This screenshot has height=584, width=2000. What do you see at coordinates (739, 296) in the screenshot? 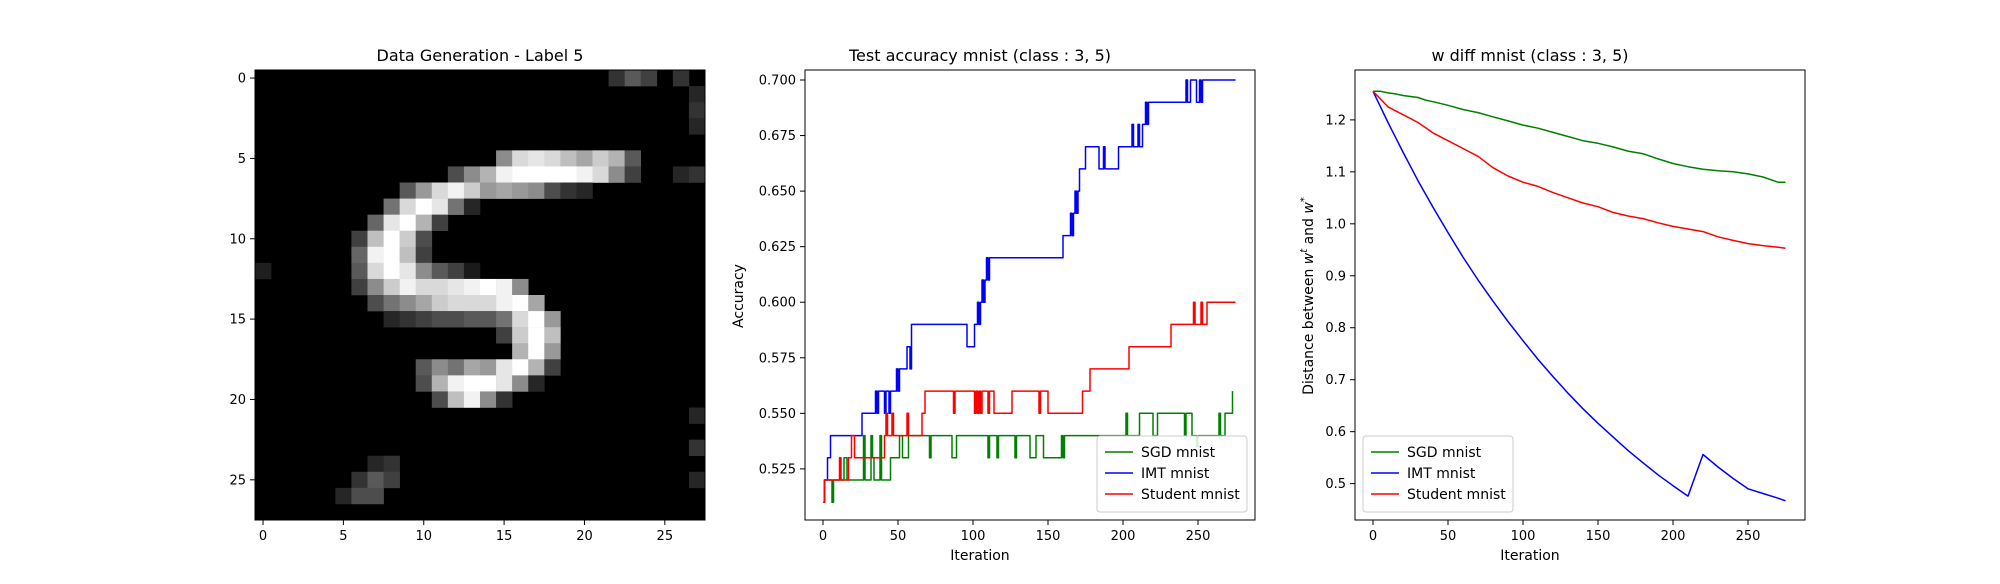
I see `accuracy-ylabel: Accuracy` at bounding box center [739, 296].